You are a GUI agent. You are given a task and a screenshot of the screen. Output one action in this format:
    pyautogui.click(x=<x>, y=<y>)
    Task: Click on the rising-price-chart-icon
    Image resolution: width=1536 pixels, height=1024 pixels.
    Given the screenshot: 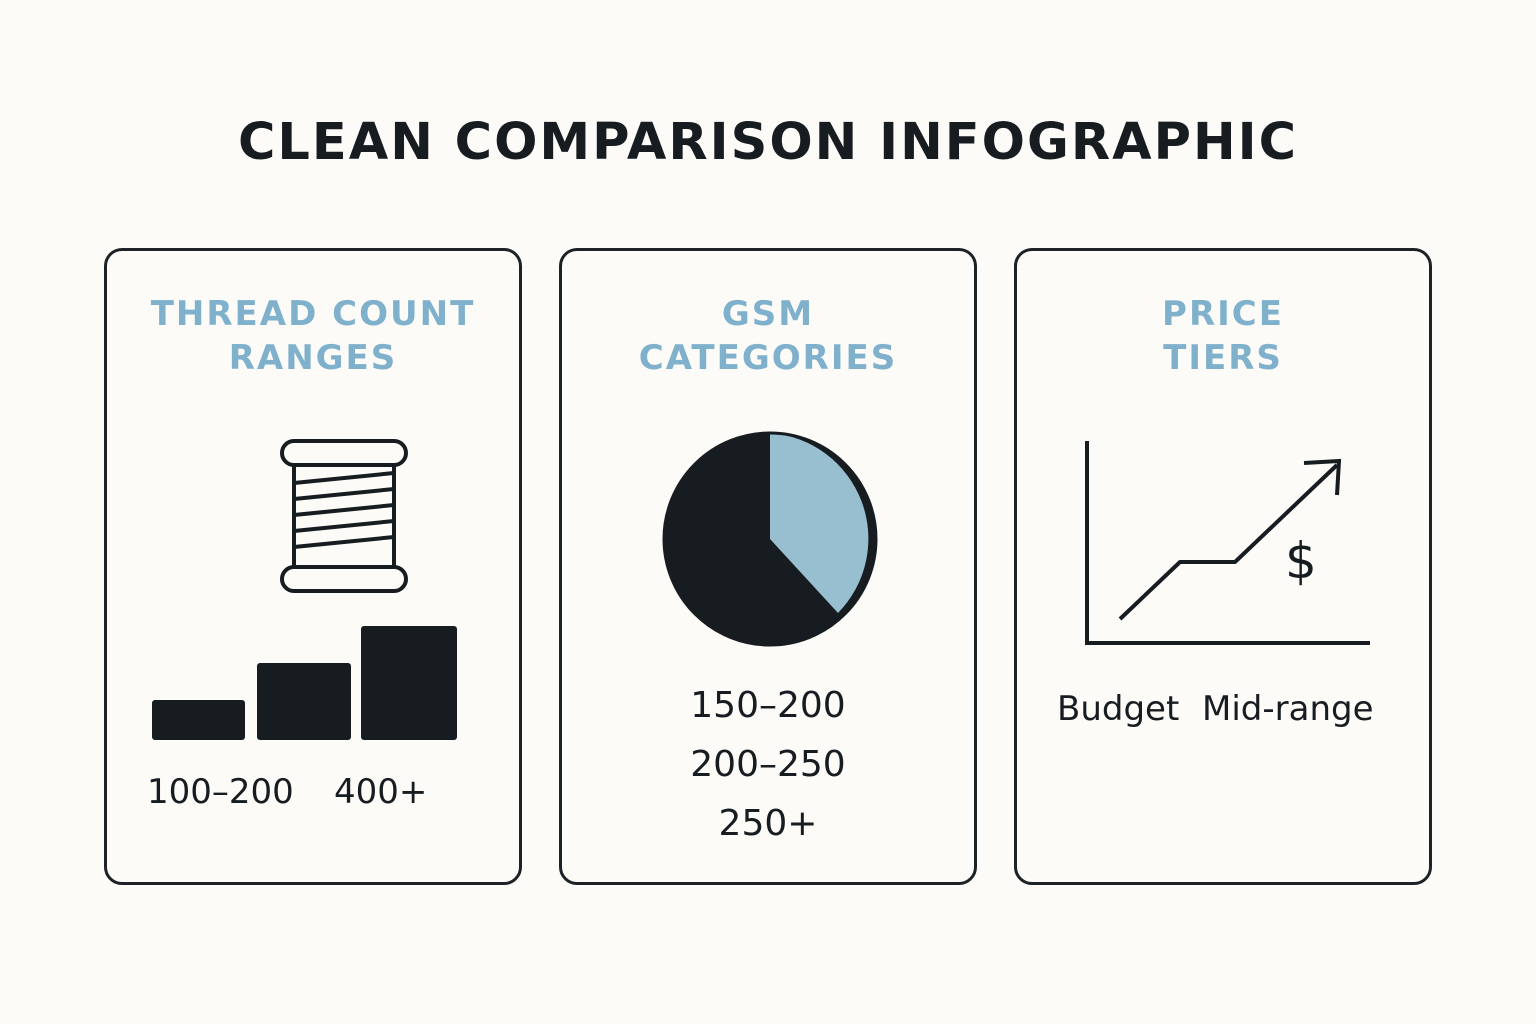 What is the action you would take?
    pyautogui.click(x=1227, y=543)
    